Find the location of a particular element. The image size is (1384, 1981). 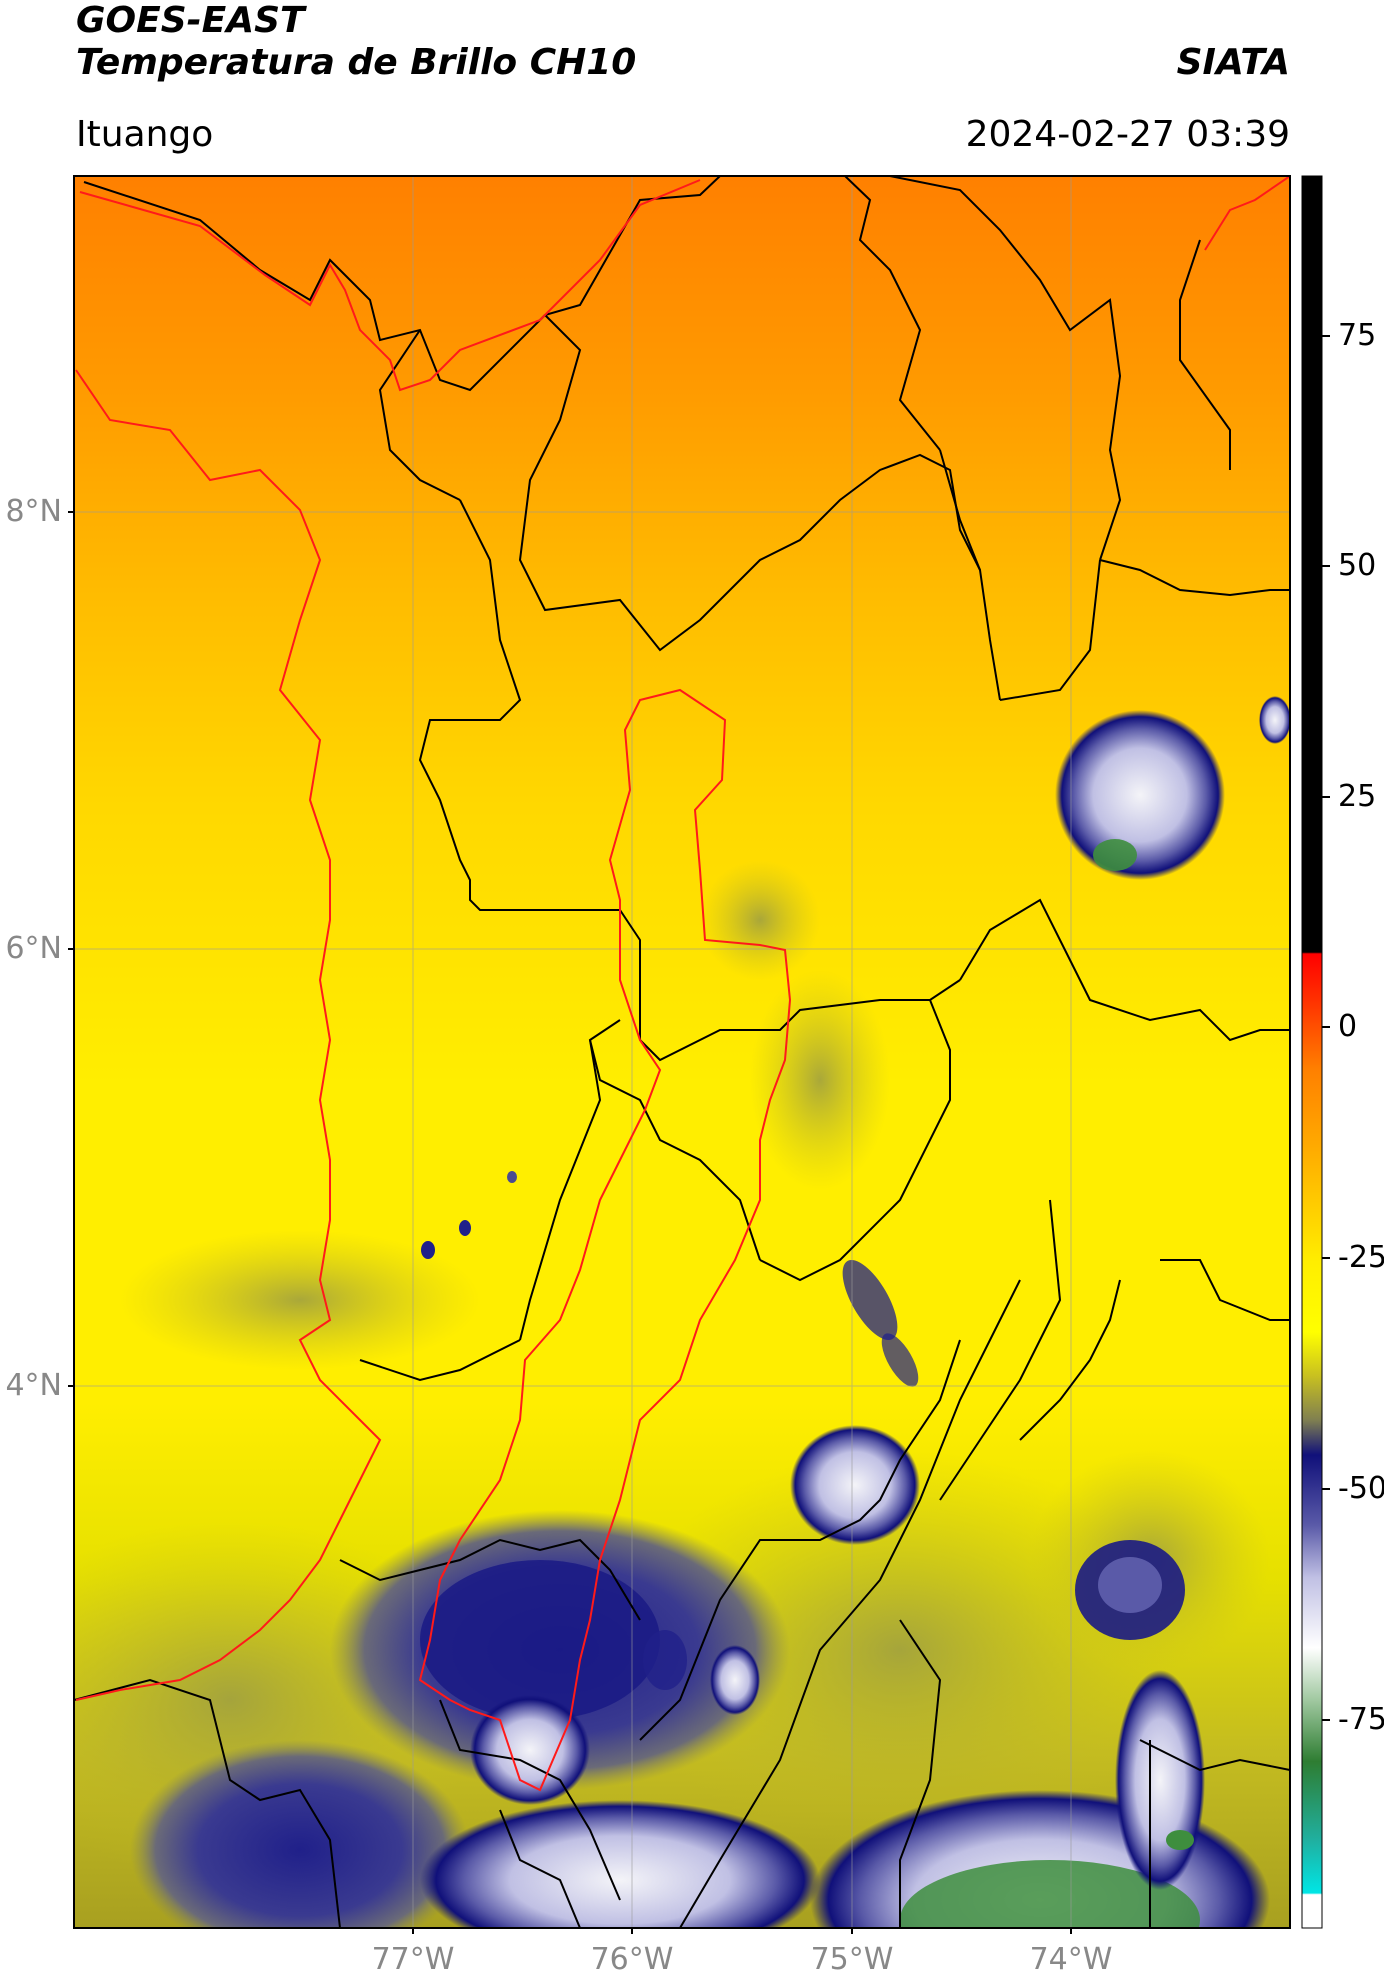

lon-label-75w: 75°W is located at coordinates (852, 1959).